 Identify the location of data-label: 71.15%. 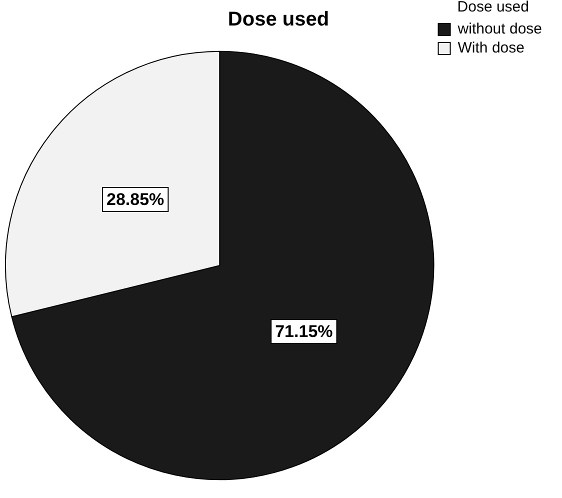
(304, 332).